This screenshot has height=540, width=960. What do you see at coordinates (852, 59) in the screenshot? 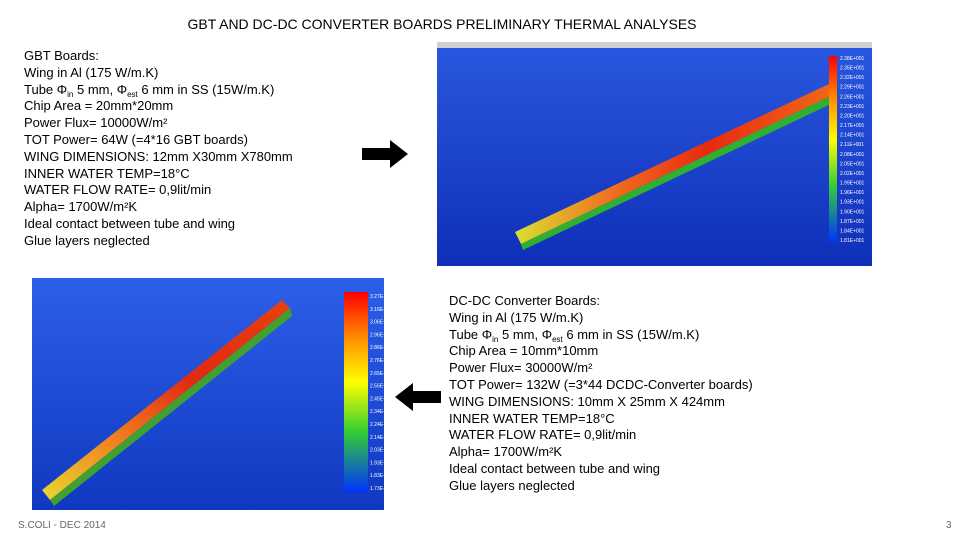
I see `colorbar-label: 2.38E+001` at bounding box center [852, 59].